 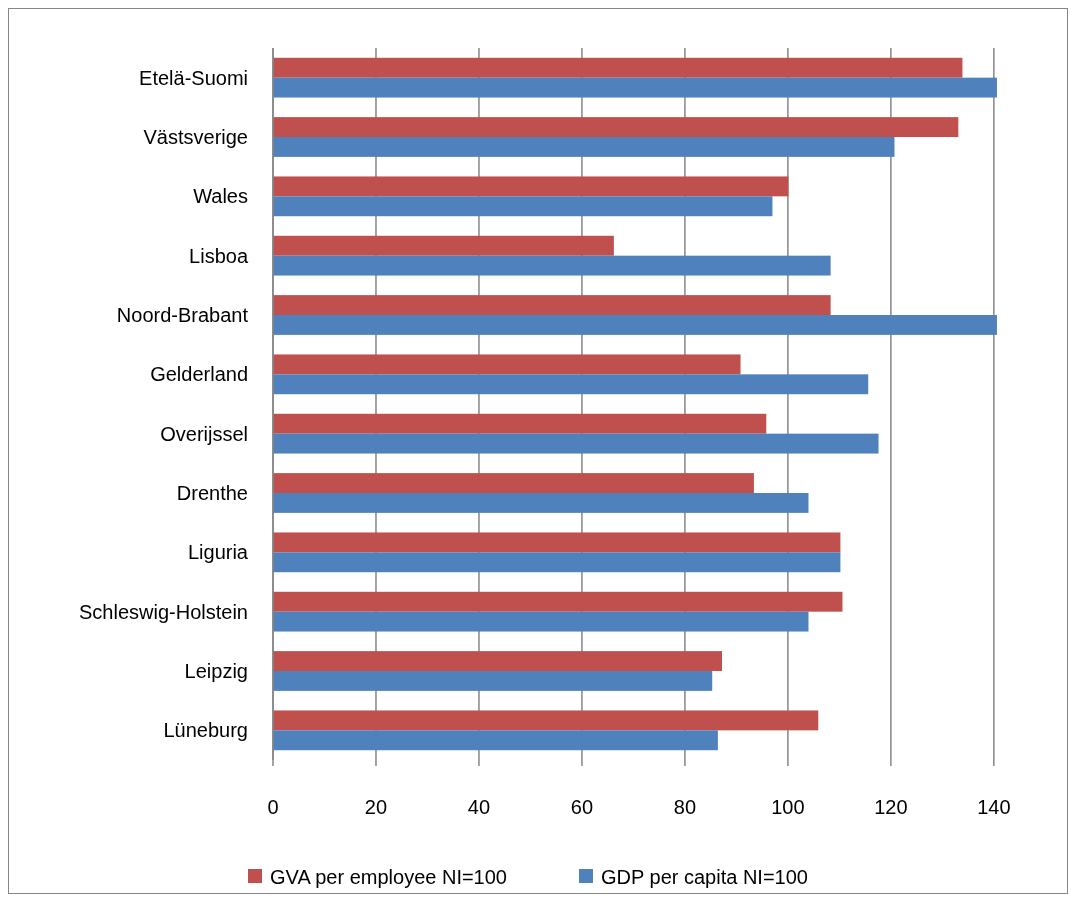 What do you see at coordinates (199, 374) in the screenshot?
I see `y-tick-label: Gelderland` at bounding box center [199, 374].